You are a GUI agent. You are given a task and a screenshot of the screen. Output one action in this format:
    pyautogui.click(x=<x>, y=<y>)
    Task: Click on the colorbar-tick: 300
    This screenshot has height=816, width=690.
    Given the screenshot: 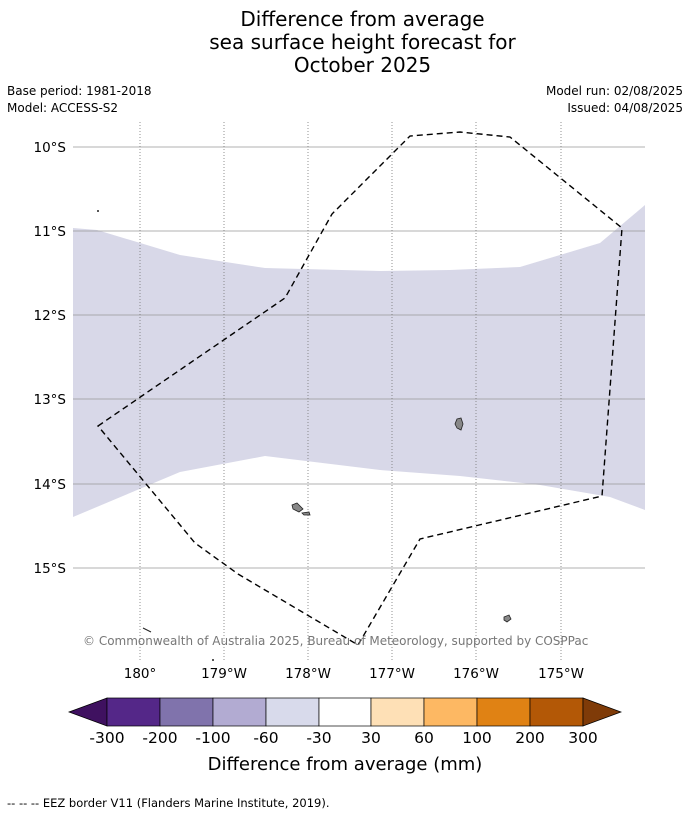 What is the action you would take?
    pyautogui.click(x=583, y=738)
    